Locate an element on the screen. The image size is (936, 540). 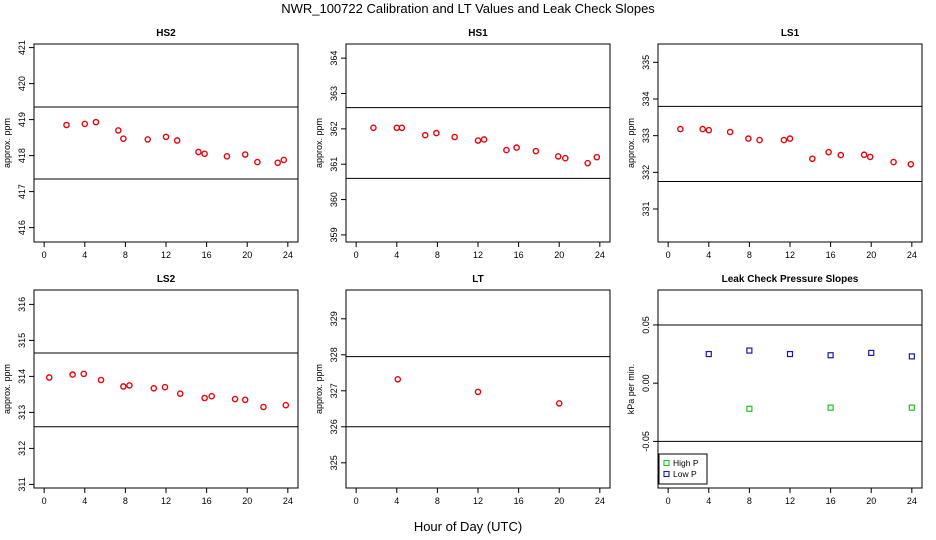
legend-marker is located at coordinates (666, 474).